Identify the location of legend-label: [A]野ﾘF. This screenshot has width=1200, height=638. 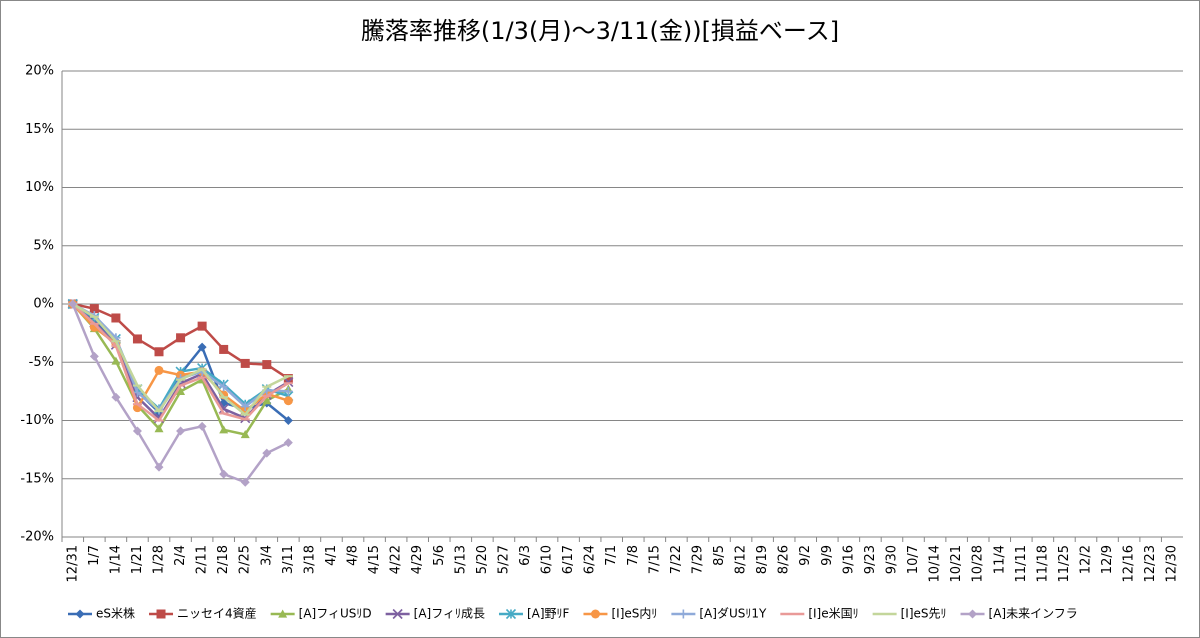
(548, 614).